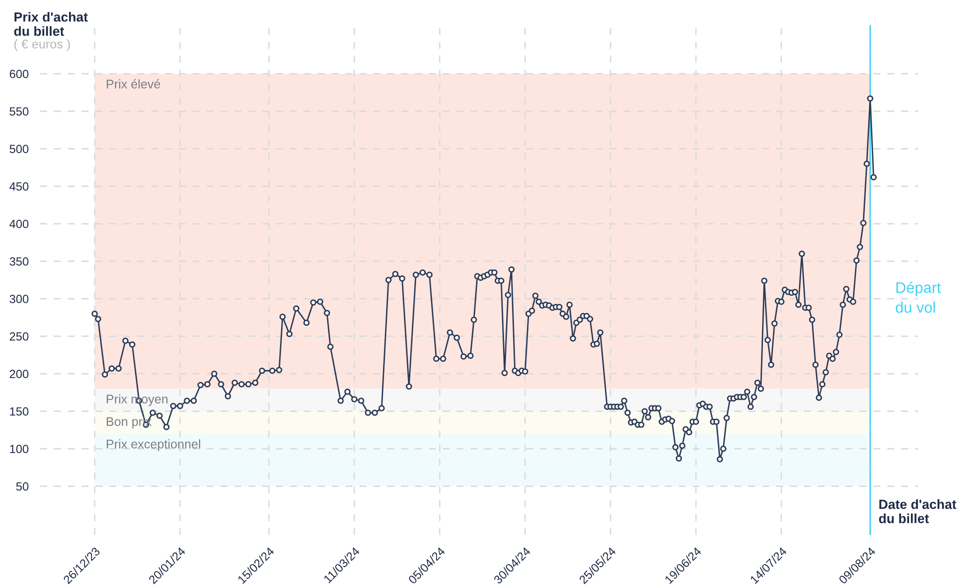 The image size is (958, 585). What do you see at coordinates (42, 45) in the screenshot?
I see `annotation: ( € euros )` at bounding box center [42, 45].